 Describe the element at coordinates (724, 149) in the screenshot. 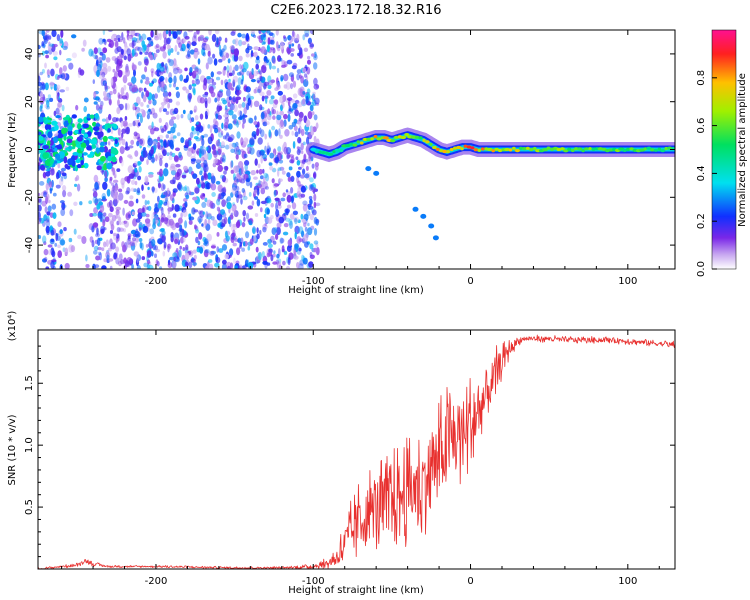

I see `colorbar-gradient` at that location.